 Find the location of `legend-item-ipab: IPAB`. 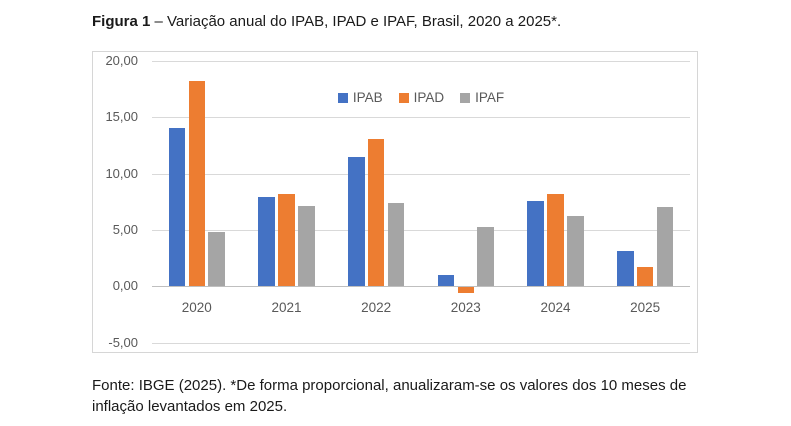

legend-item-ipab: IPAB is located at coordinates (360, 98).